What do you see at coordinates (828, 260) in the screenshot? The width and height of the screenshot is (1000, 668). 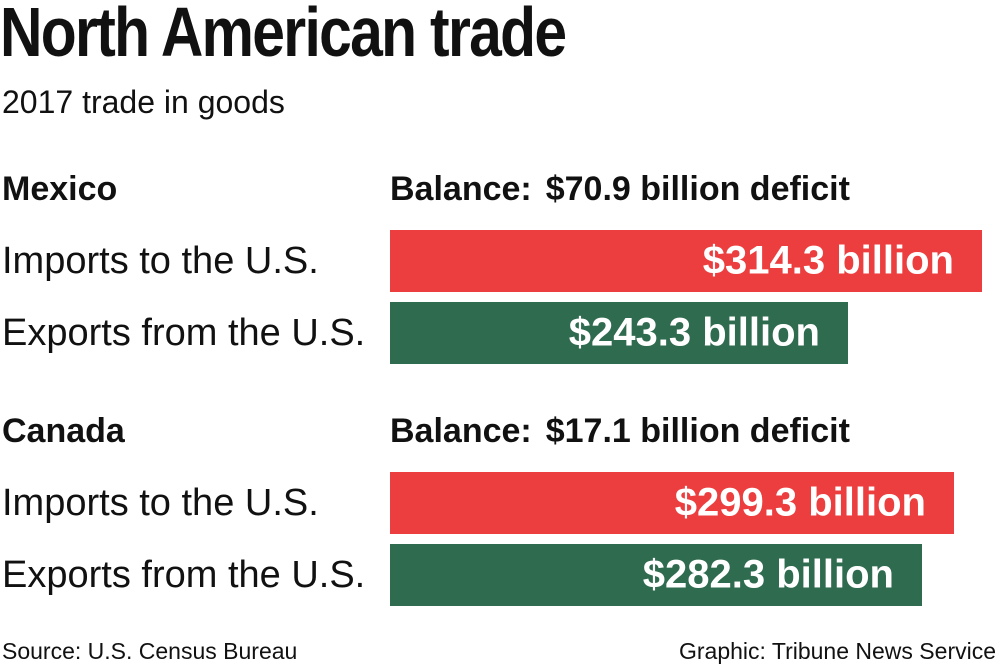 I see `bar-value-label: $314.3 billion` at bounding box center [828, 260].